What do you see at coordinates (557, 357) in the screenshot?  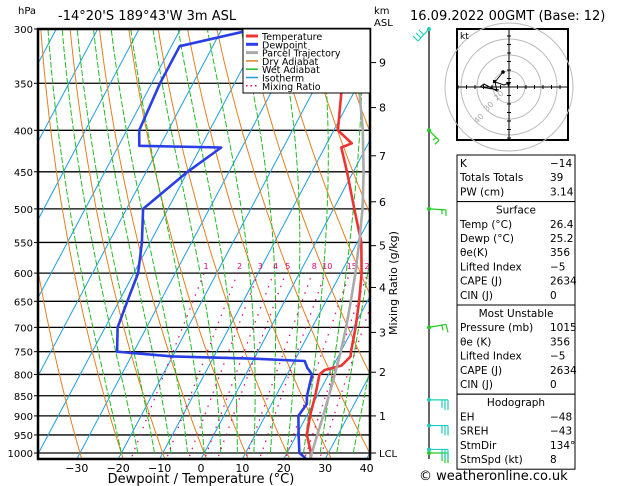 I see `most-unstable-row-value: −5` at bounding box center [557, 357].